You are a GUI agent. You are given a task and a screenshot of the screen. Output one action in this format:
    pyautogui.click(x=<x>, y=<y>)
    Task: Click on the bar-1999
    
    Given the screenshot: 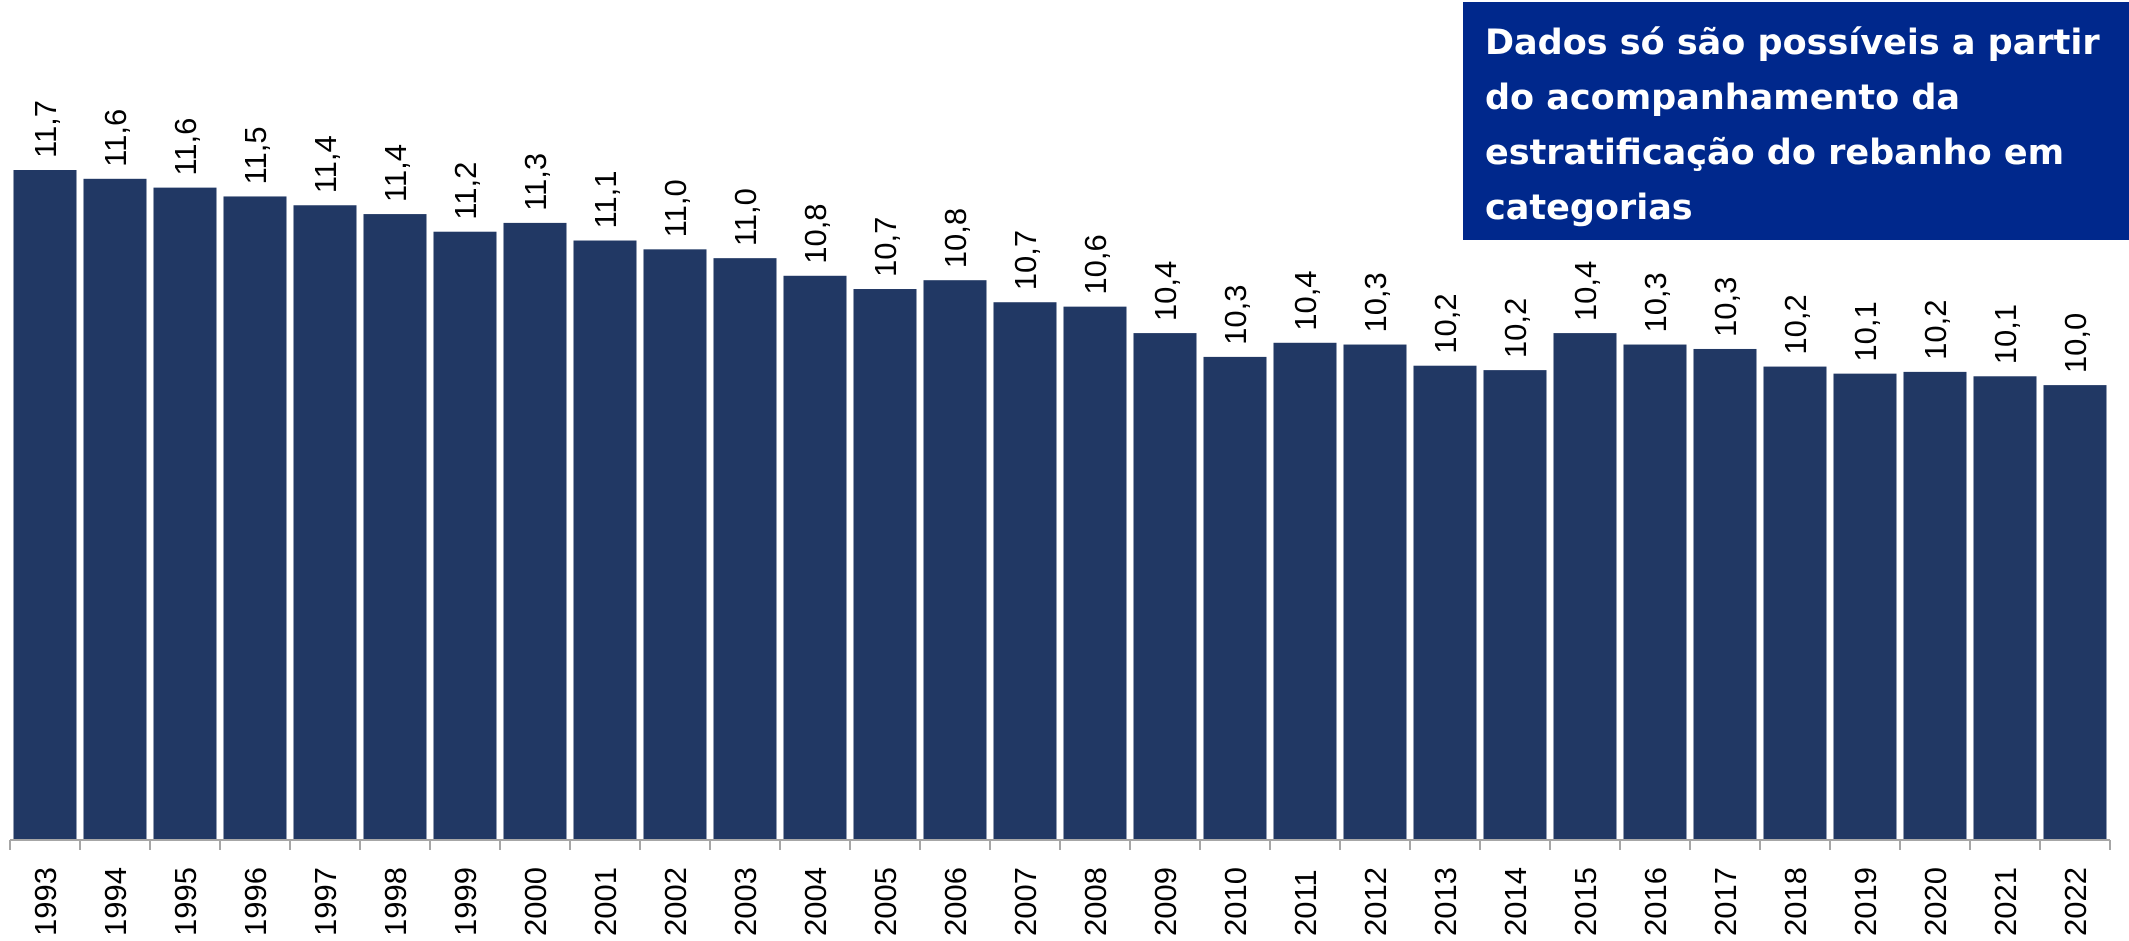 What is the action you would take?
    pyautogui.click(x=465, y=536)
    